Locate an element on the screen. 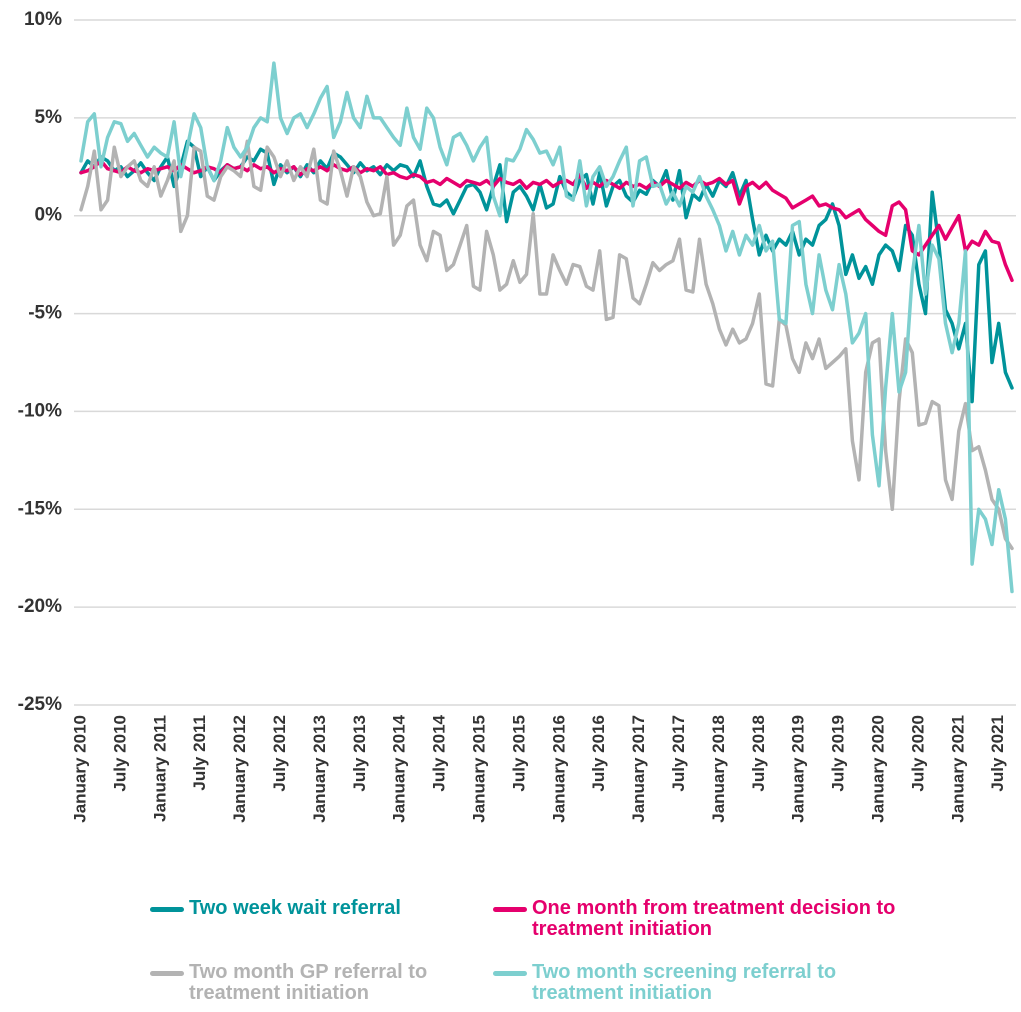  x-tick-label: January 2011 is located at coordinates (159, 768).